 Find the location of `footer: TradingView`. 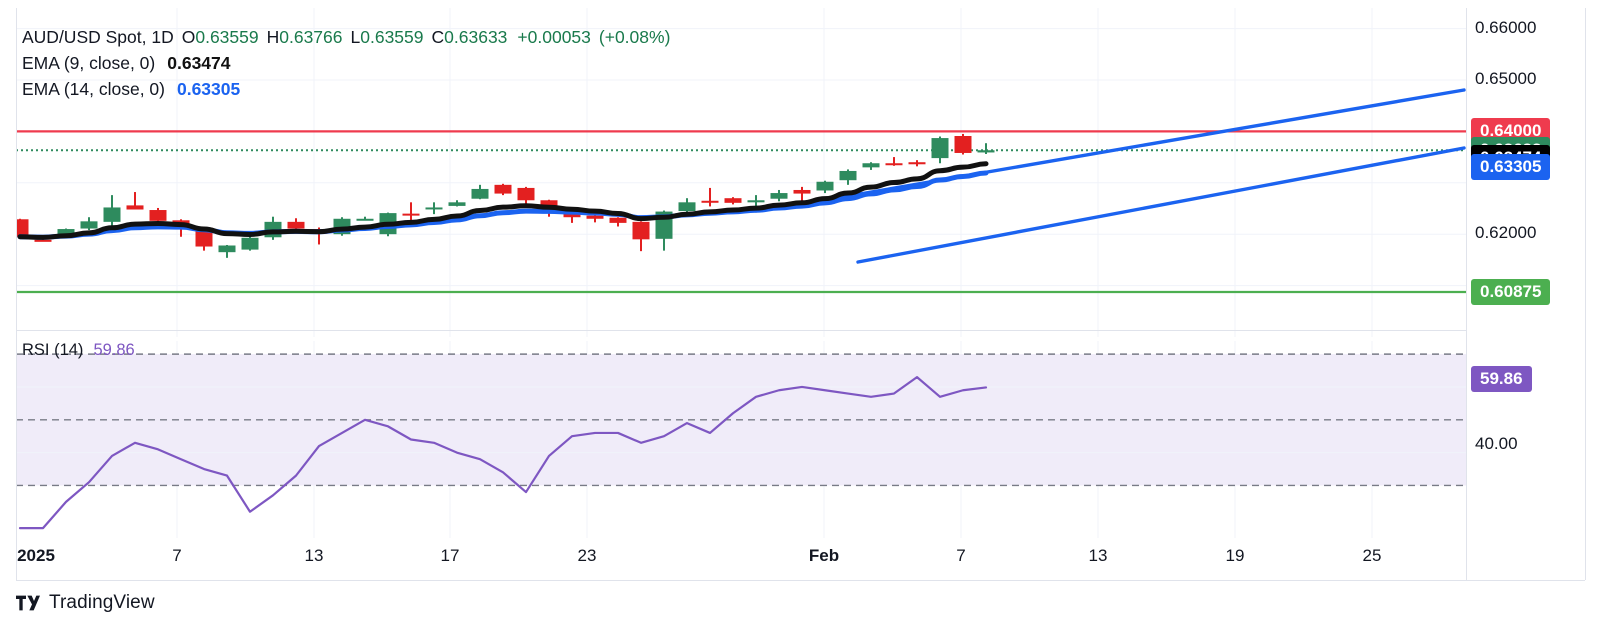

footer: TradingView is located at coordinates (85, 603).